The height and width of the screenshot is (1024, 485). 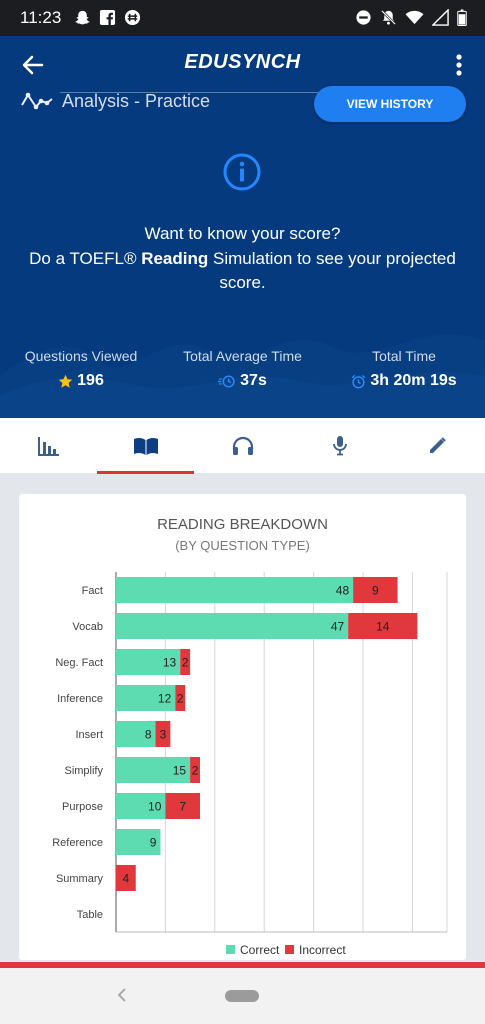 What do you see at coordinates (92, 591) in the screenshot?
I see `category-label: Fact` at bounding box center [92, 591].